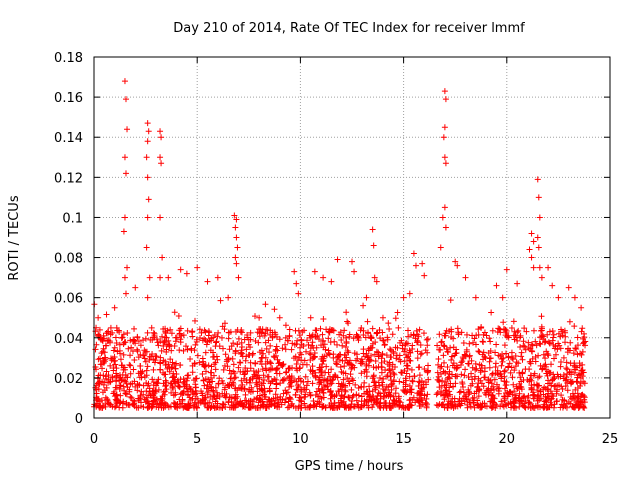 The height and width of the screenshot is (480, 640). Describe the element at coordinates (14, 237) in the screenshot. I see `y-axis-label: ROTI / TECUs` at that location.